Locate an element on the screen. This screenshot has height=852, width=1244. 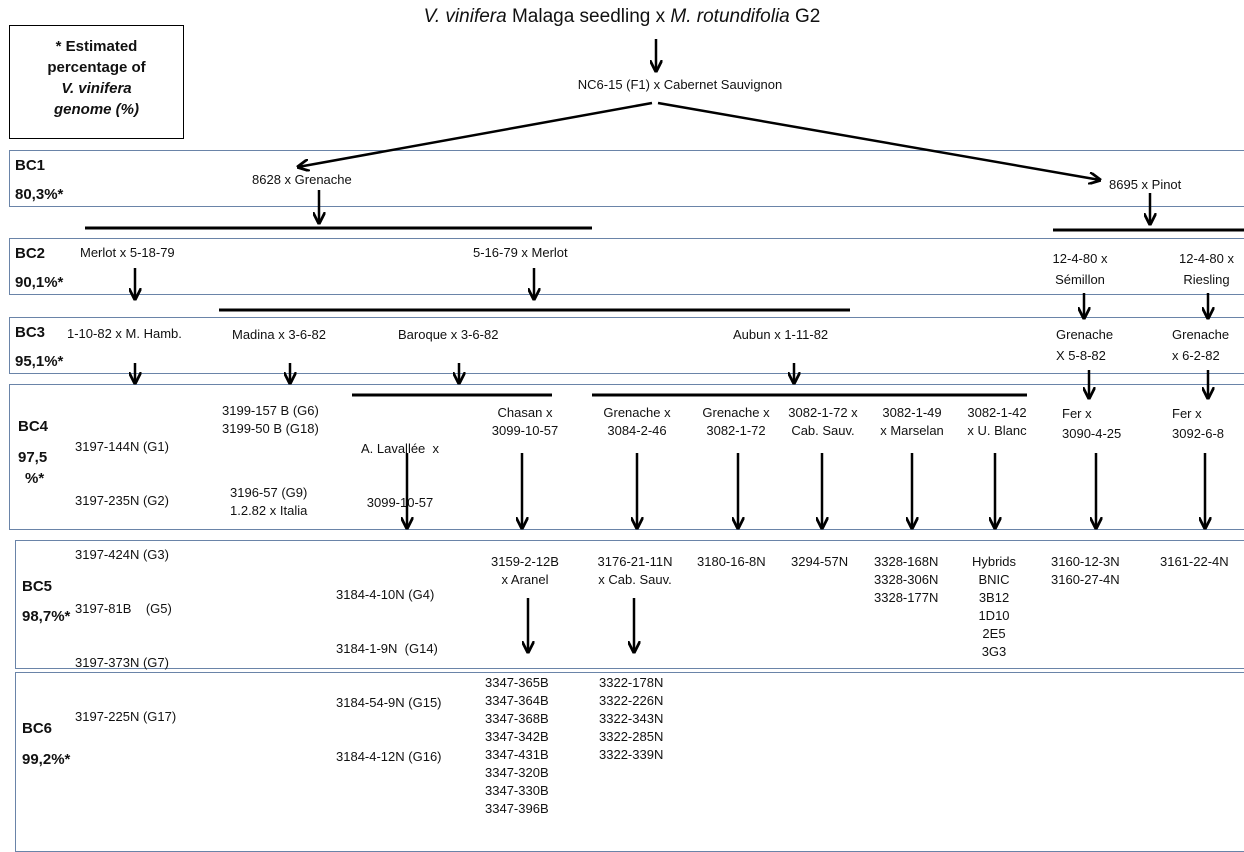
bc5-node-3176-cab-line1: 3176-21-11N is located at coordinates (635, 561).